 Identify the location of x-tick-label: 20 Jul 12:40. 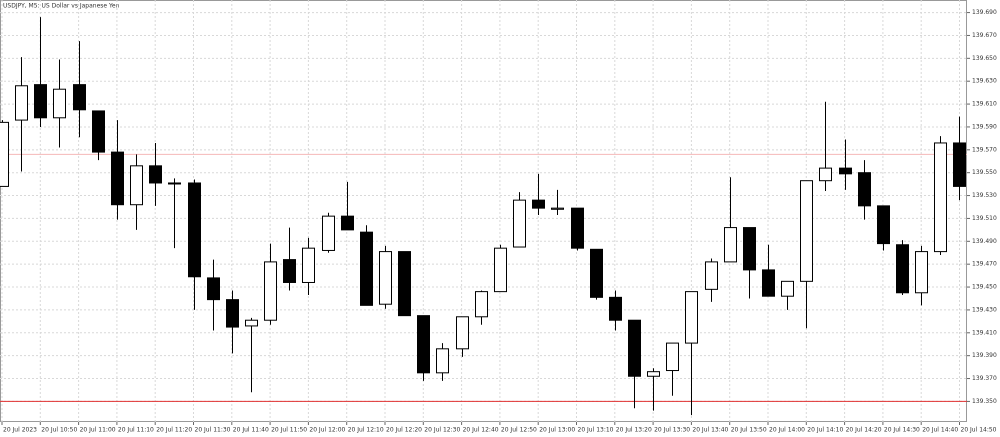
(481, 430).